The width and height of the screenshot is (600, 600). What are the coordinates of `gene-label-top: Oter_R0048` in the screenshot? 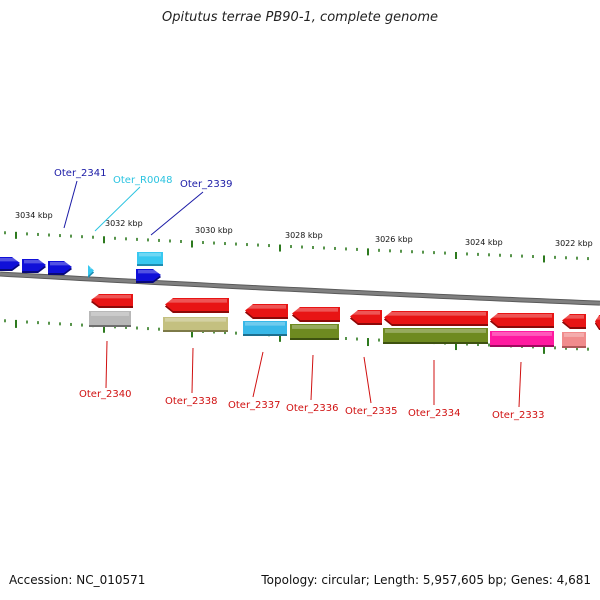 It's located at (142, 180).